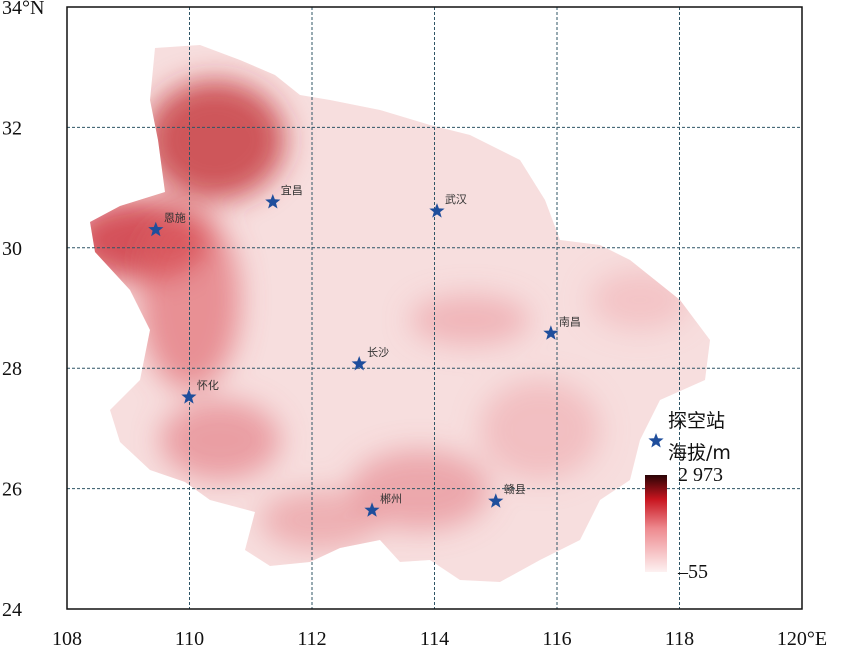 Image resolution: width=853 pixels, height=659 pixels. Describe the element at coordinates (699, 453) in the screenshot. I see `colorbar-title: 海拔/m` at that location.